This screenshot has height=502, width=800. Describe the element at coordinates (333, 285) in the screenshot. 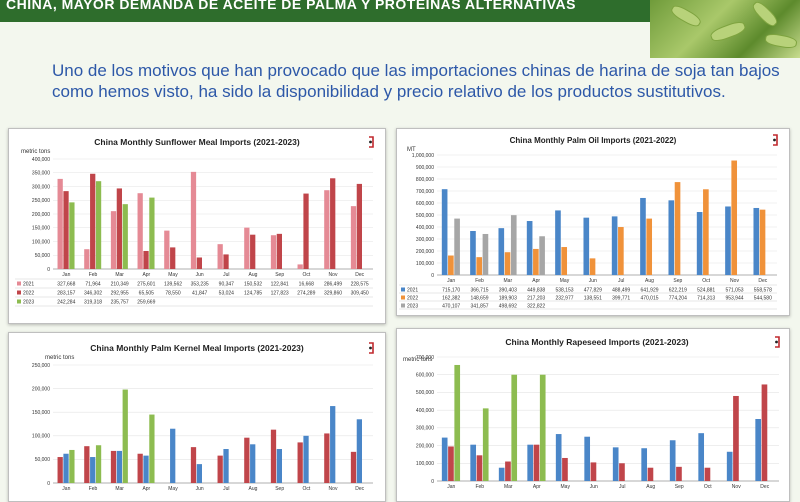

I see `table-cell: 286,499` at that location.